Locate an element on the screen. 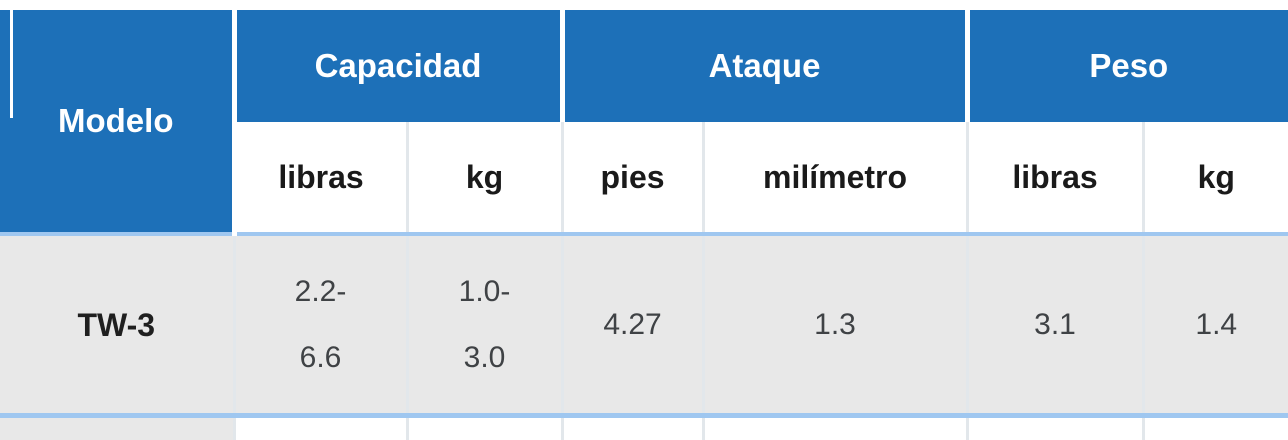 This screenshot has width=1288, height=440. subheader-ataque-milimetro: milímetro is located at coordinates (836, 178).